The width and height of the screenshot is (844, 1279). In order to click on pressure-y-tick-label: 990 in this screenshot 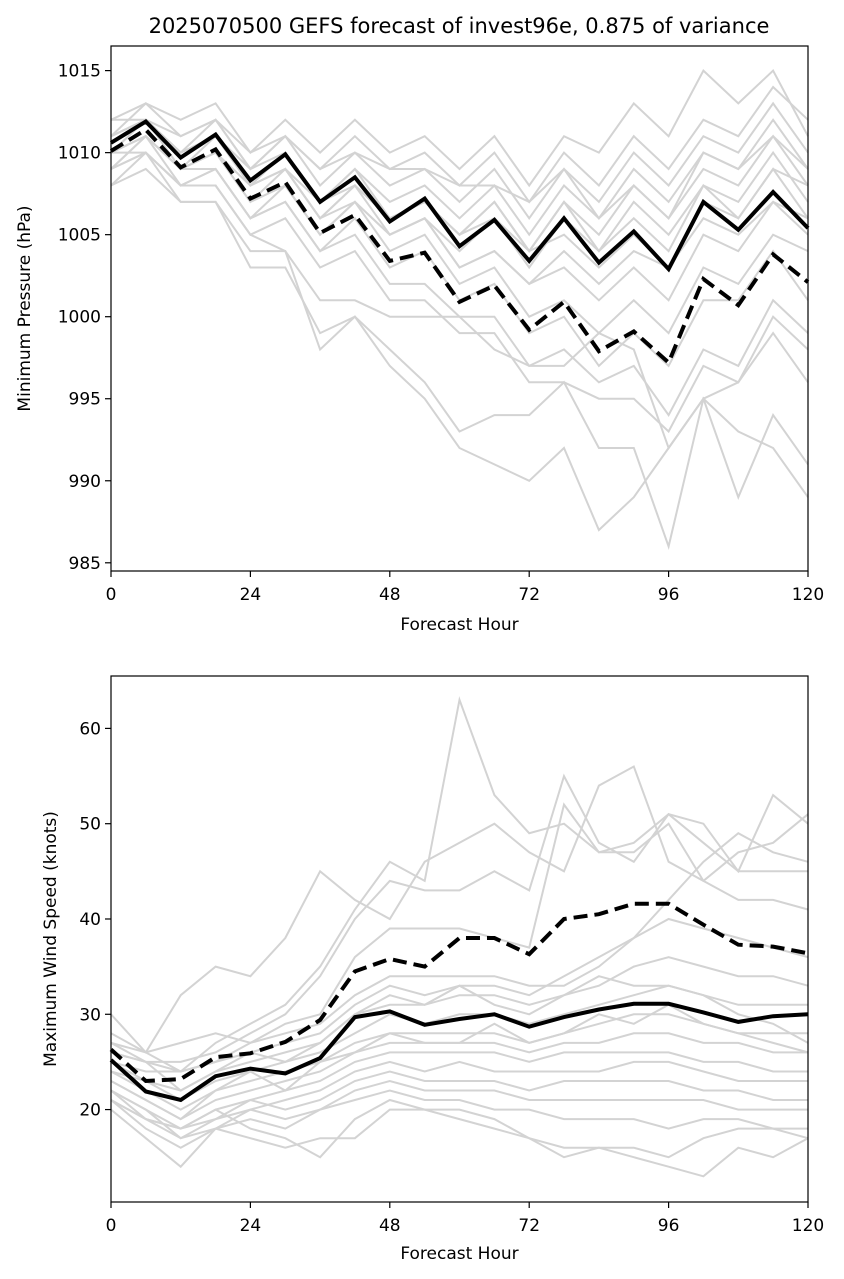, I will do `click(85, 482)`.